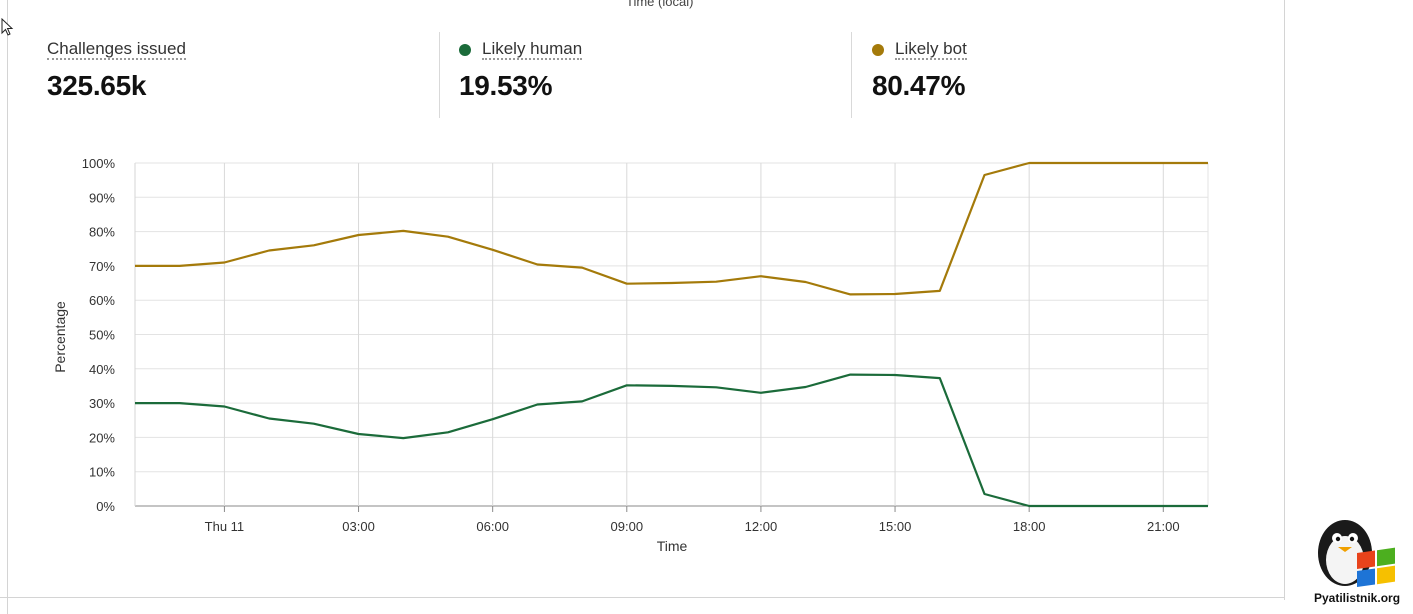 This screenshot has height=614, width=1413. What do you see at coordinates (492, 526) in the screenshot?
I see `x-tick-label: 06:00` at bounding box center [492, 526].